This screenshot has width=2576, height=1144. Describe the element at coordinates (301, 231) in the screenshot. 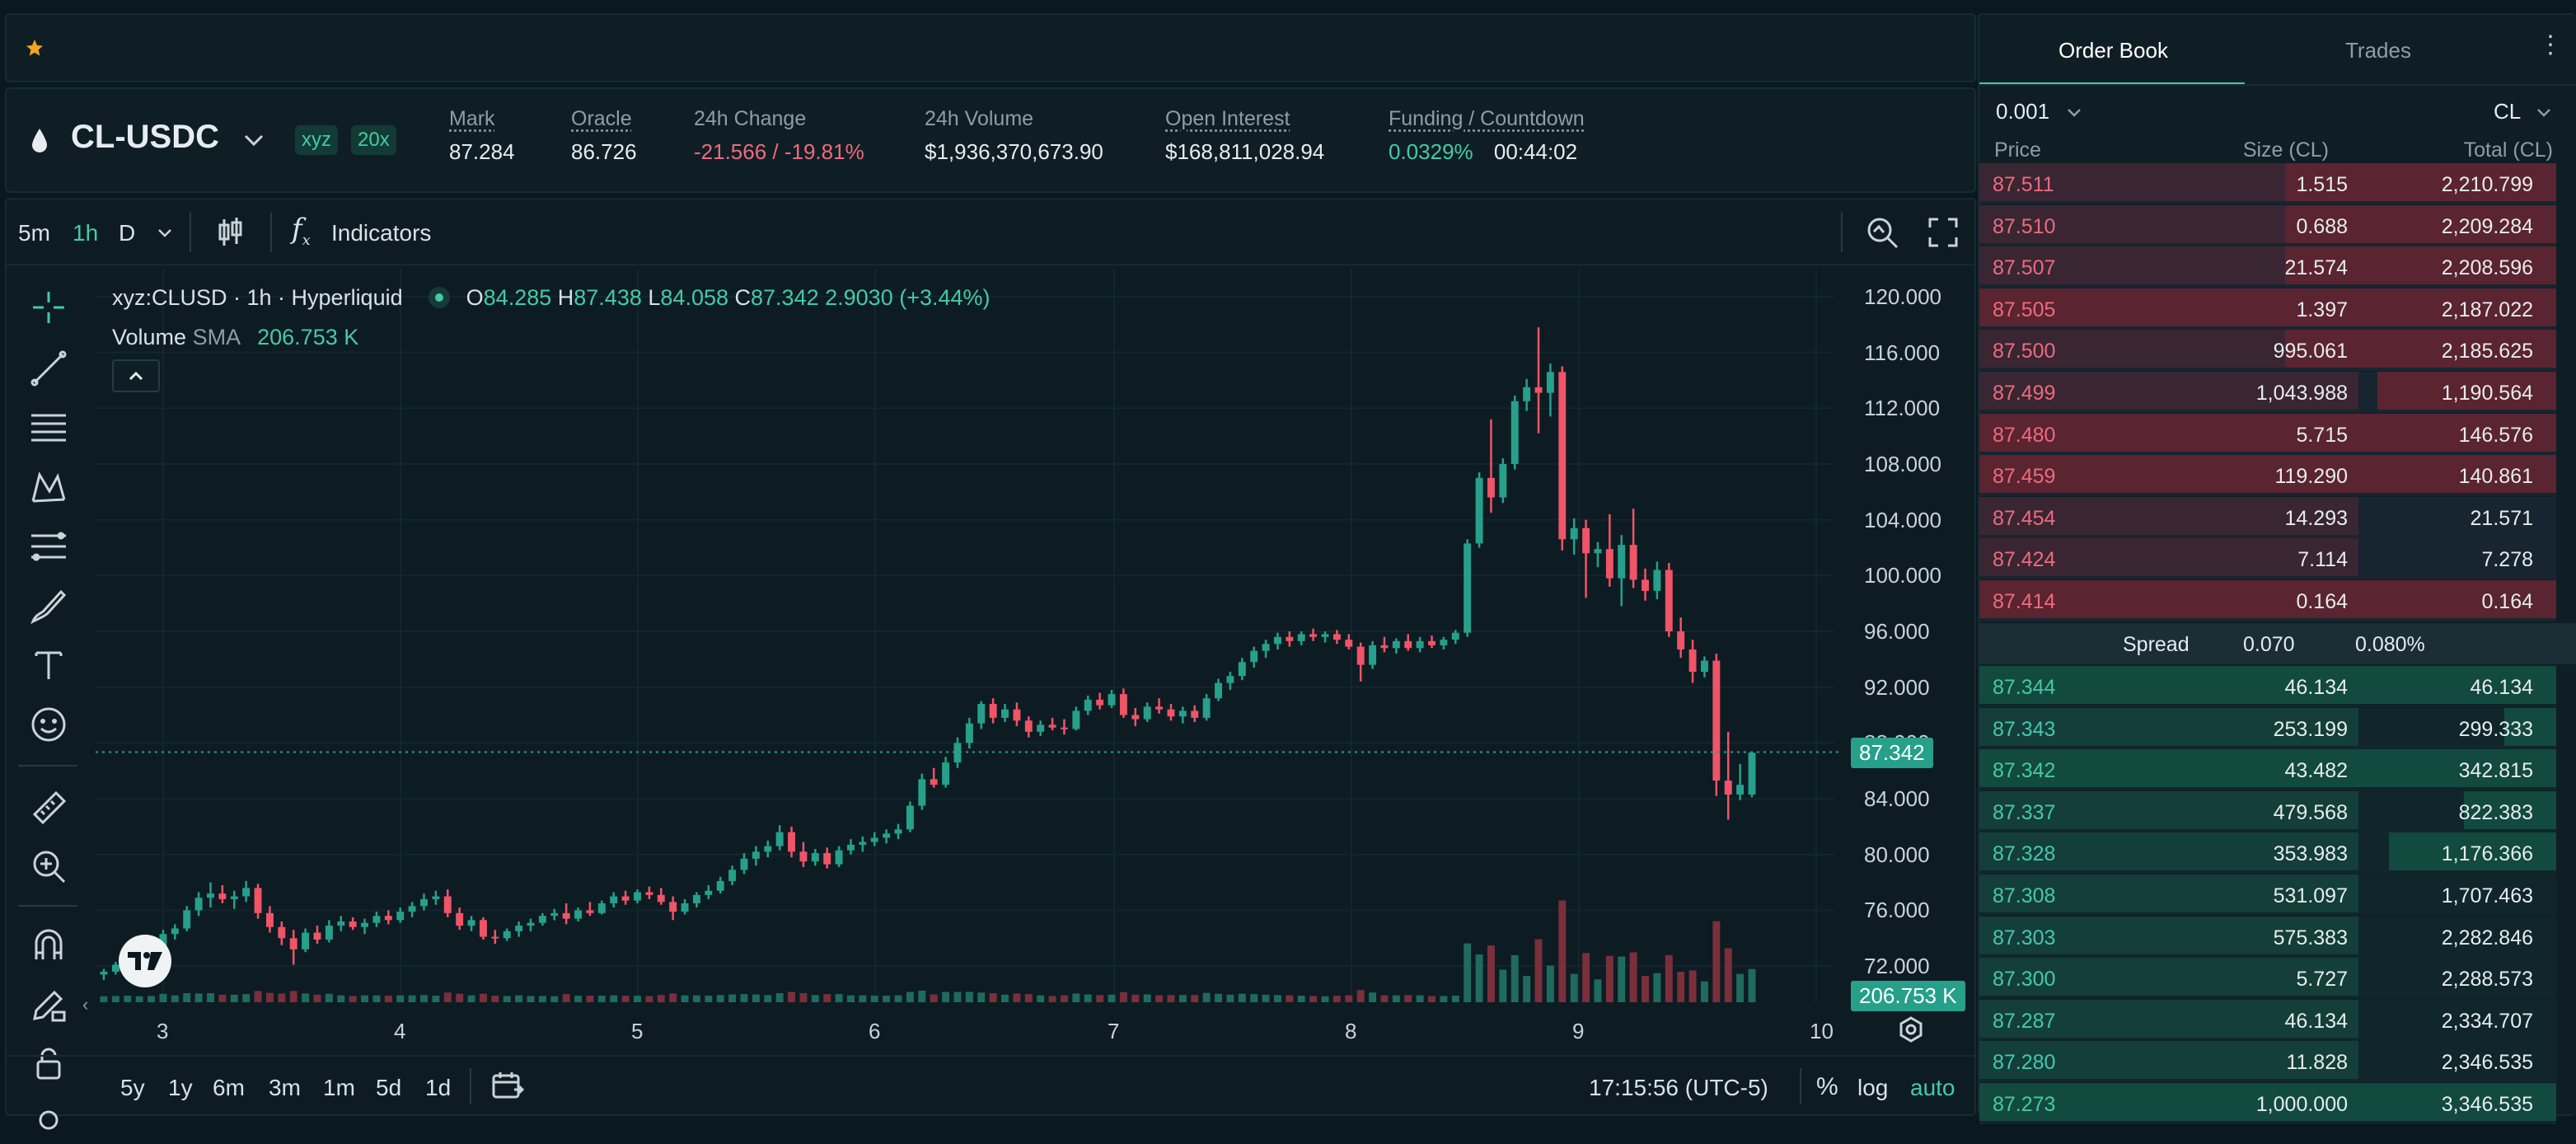

I see `fx-icon: fx` at that location.